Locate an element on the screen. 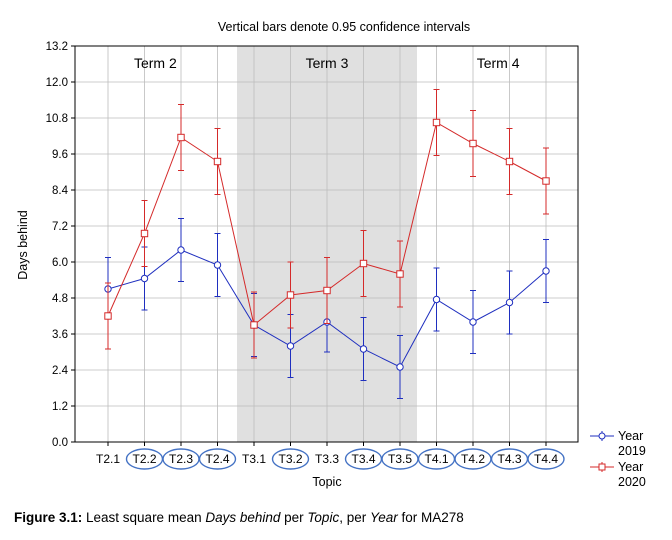  x-tick-label: T3.2 is located at coordinates (290, 459).